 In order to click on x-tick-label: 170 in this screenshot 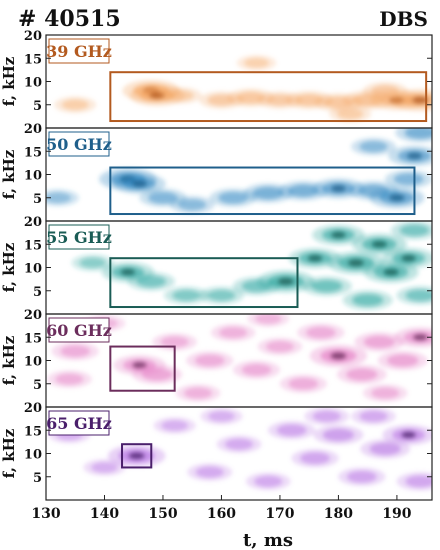, I will do `click(279, 514)`.